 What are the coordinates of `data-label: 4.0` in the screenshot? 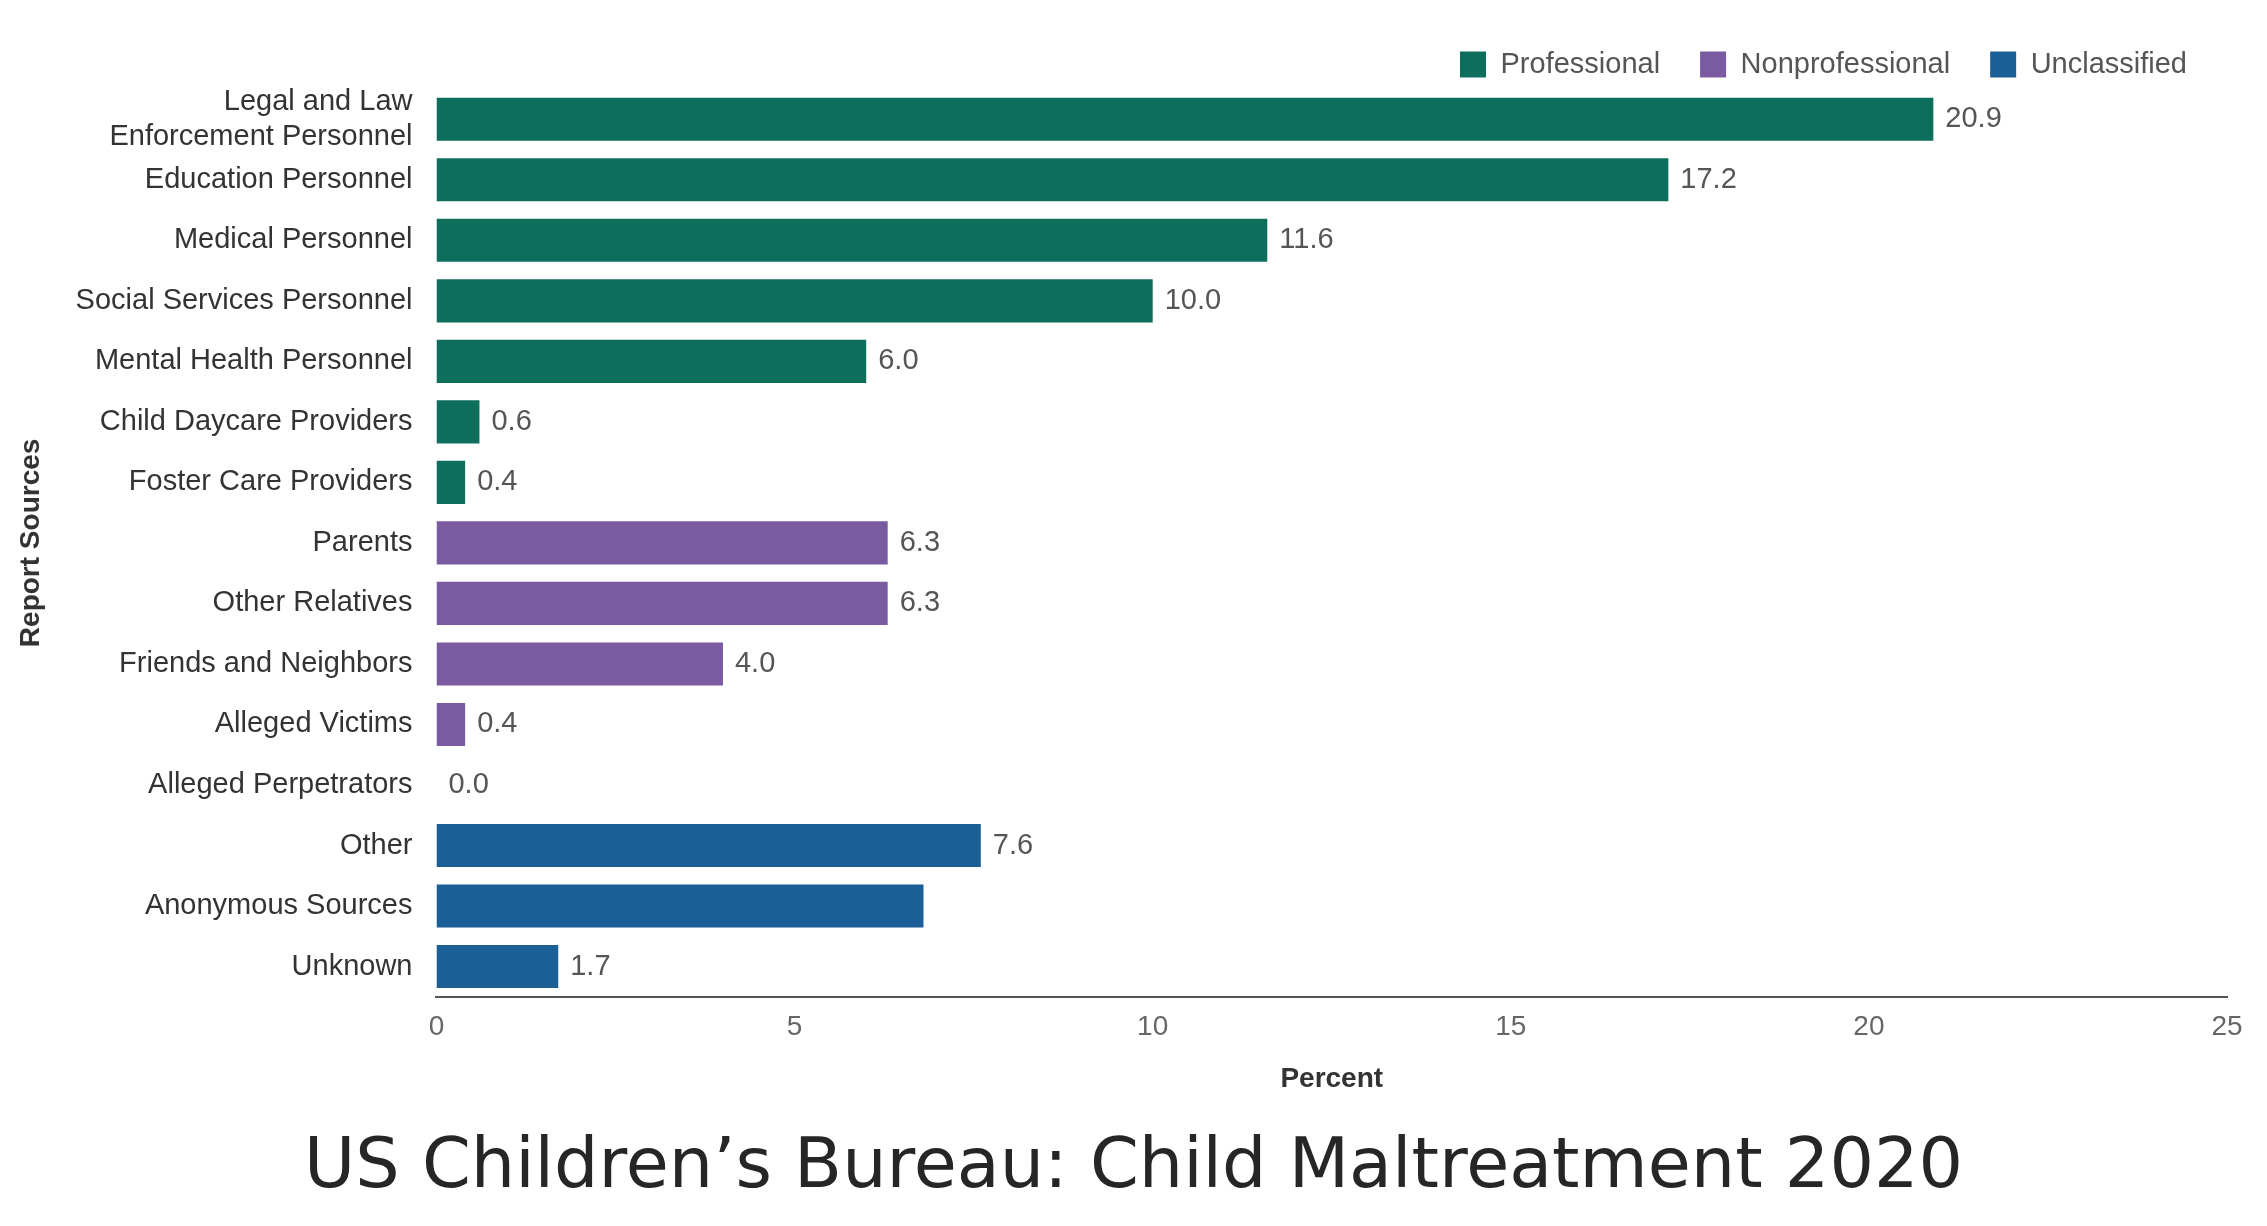 It's located at (755, 661).